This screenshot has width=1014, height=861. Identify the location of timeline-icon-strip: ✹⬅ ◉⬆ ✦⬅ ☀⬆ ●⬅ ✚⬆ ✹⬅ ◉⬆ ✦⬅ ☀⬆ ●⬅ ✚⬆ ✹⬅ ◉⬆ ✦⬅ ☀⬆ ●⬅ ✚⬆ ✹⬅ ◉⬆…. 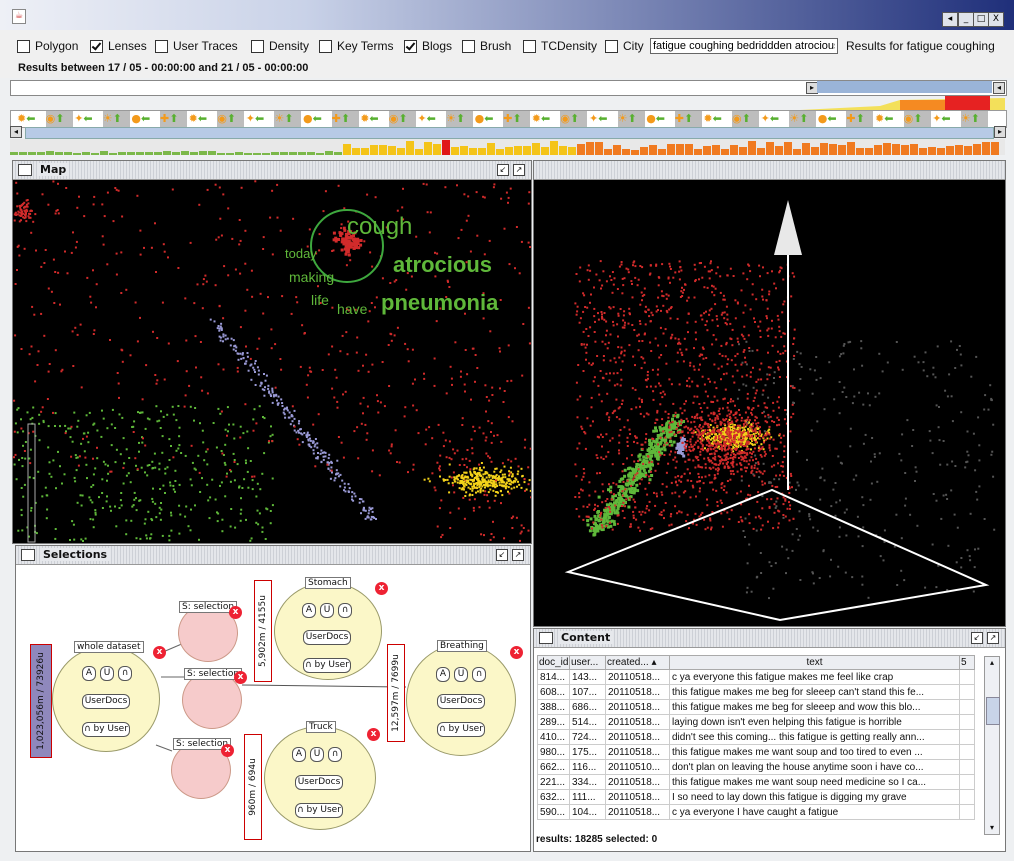
(508, 119).